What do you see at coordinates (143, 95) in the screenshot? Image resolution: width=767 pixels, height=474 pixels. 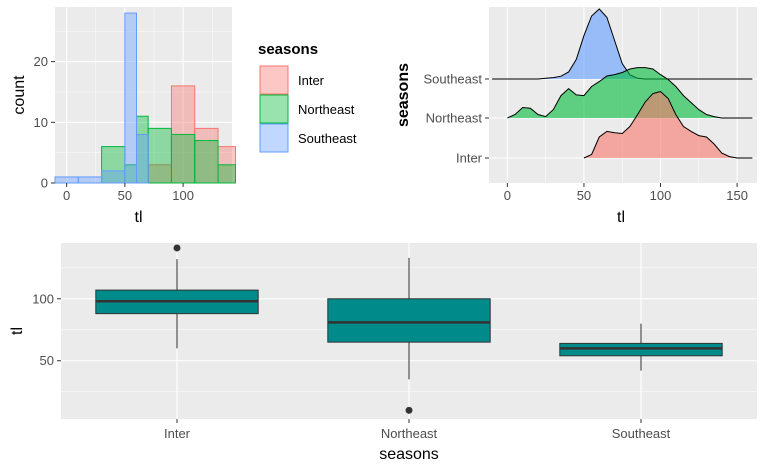 I see `histogram-panel` at bounding box center [143, 95].